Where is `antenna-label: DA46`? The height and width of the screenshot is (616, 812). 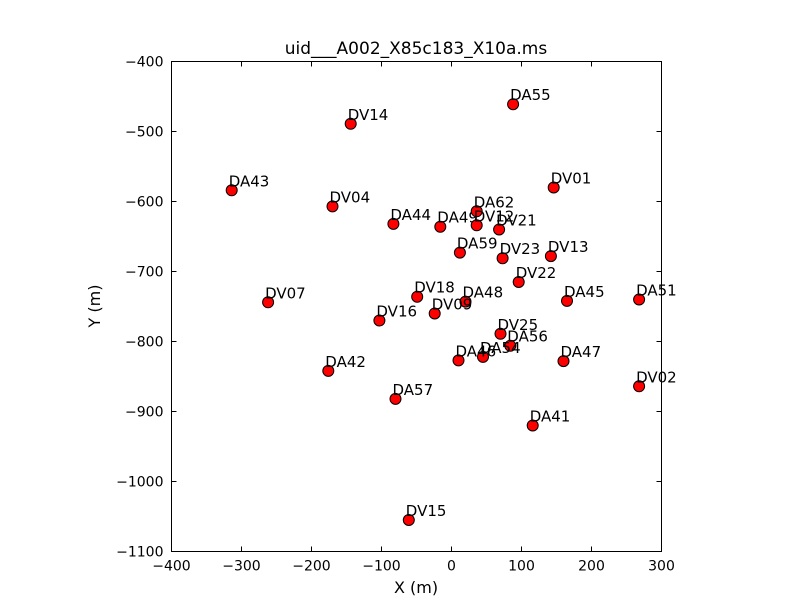
antenna-label: DA46 is located at coordinates (476, 351).